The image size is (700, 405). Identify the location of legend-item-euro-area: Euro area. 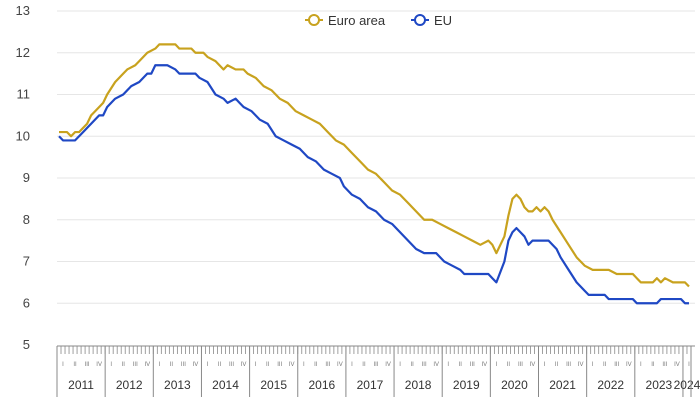
(345, 20).